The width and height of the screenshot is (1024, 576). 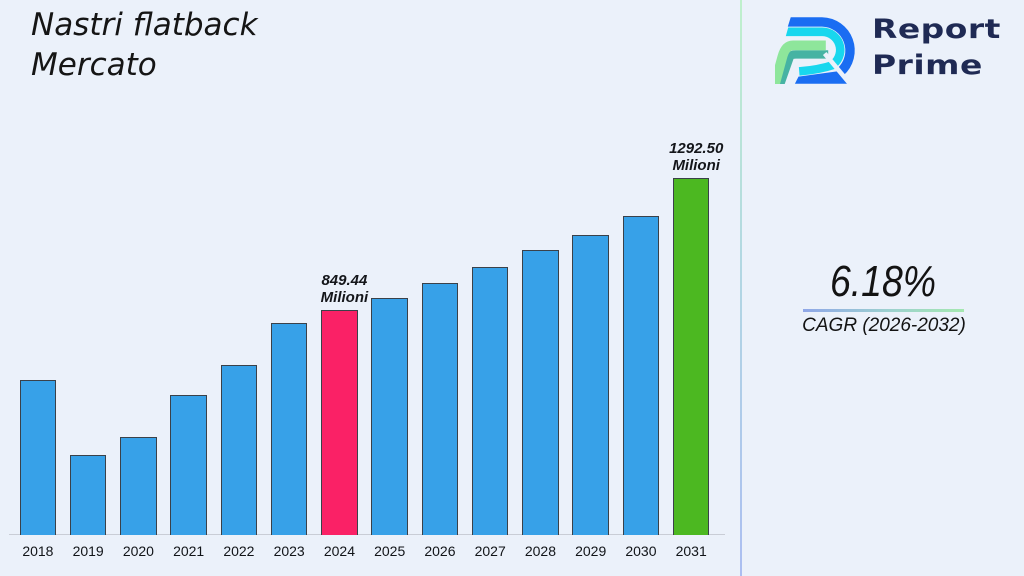 I want to click on report-prime-logo-icon, so click(x=815, y=56).